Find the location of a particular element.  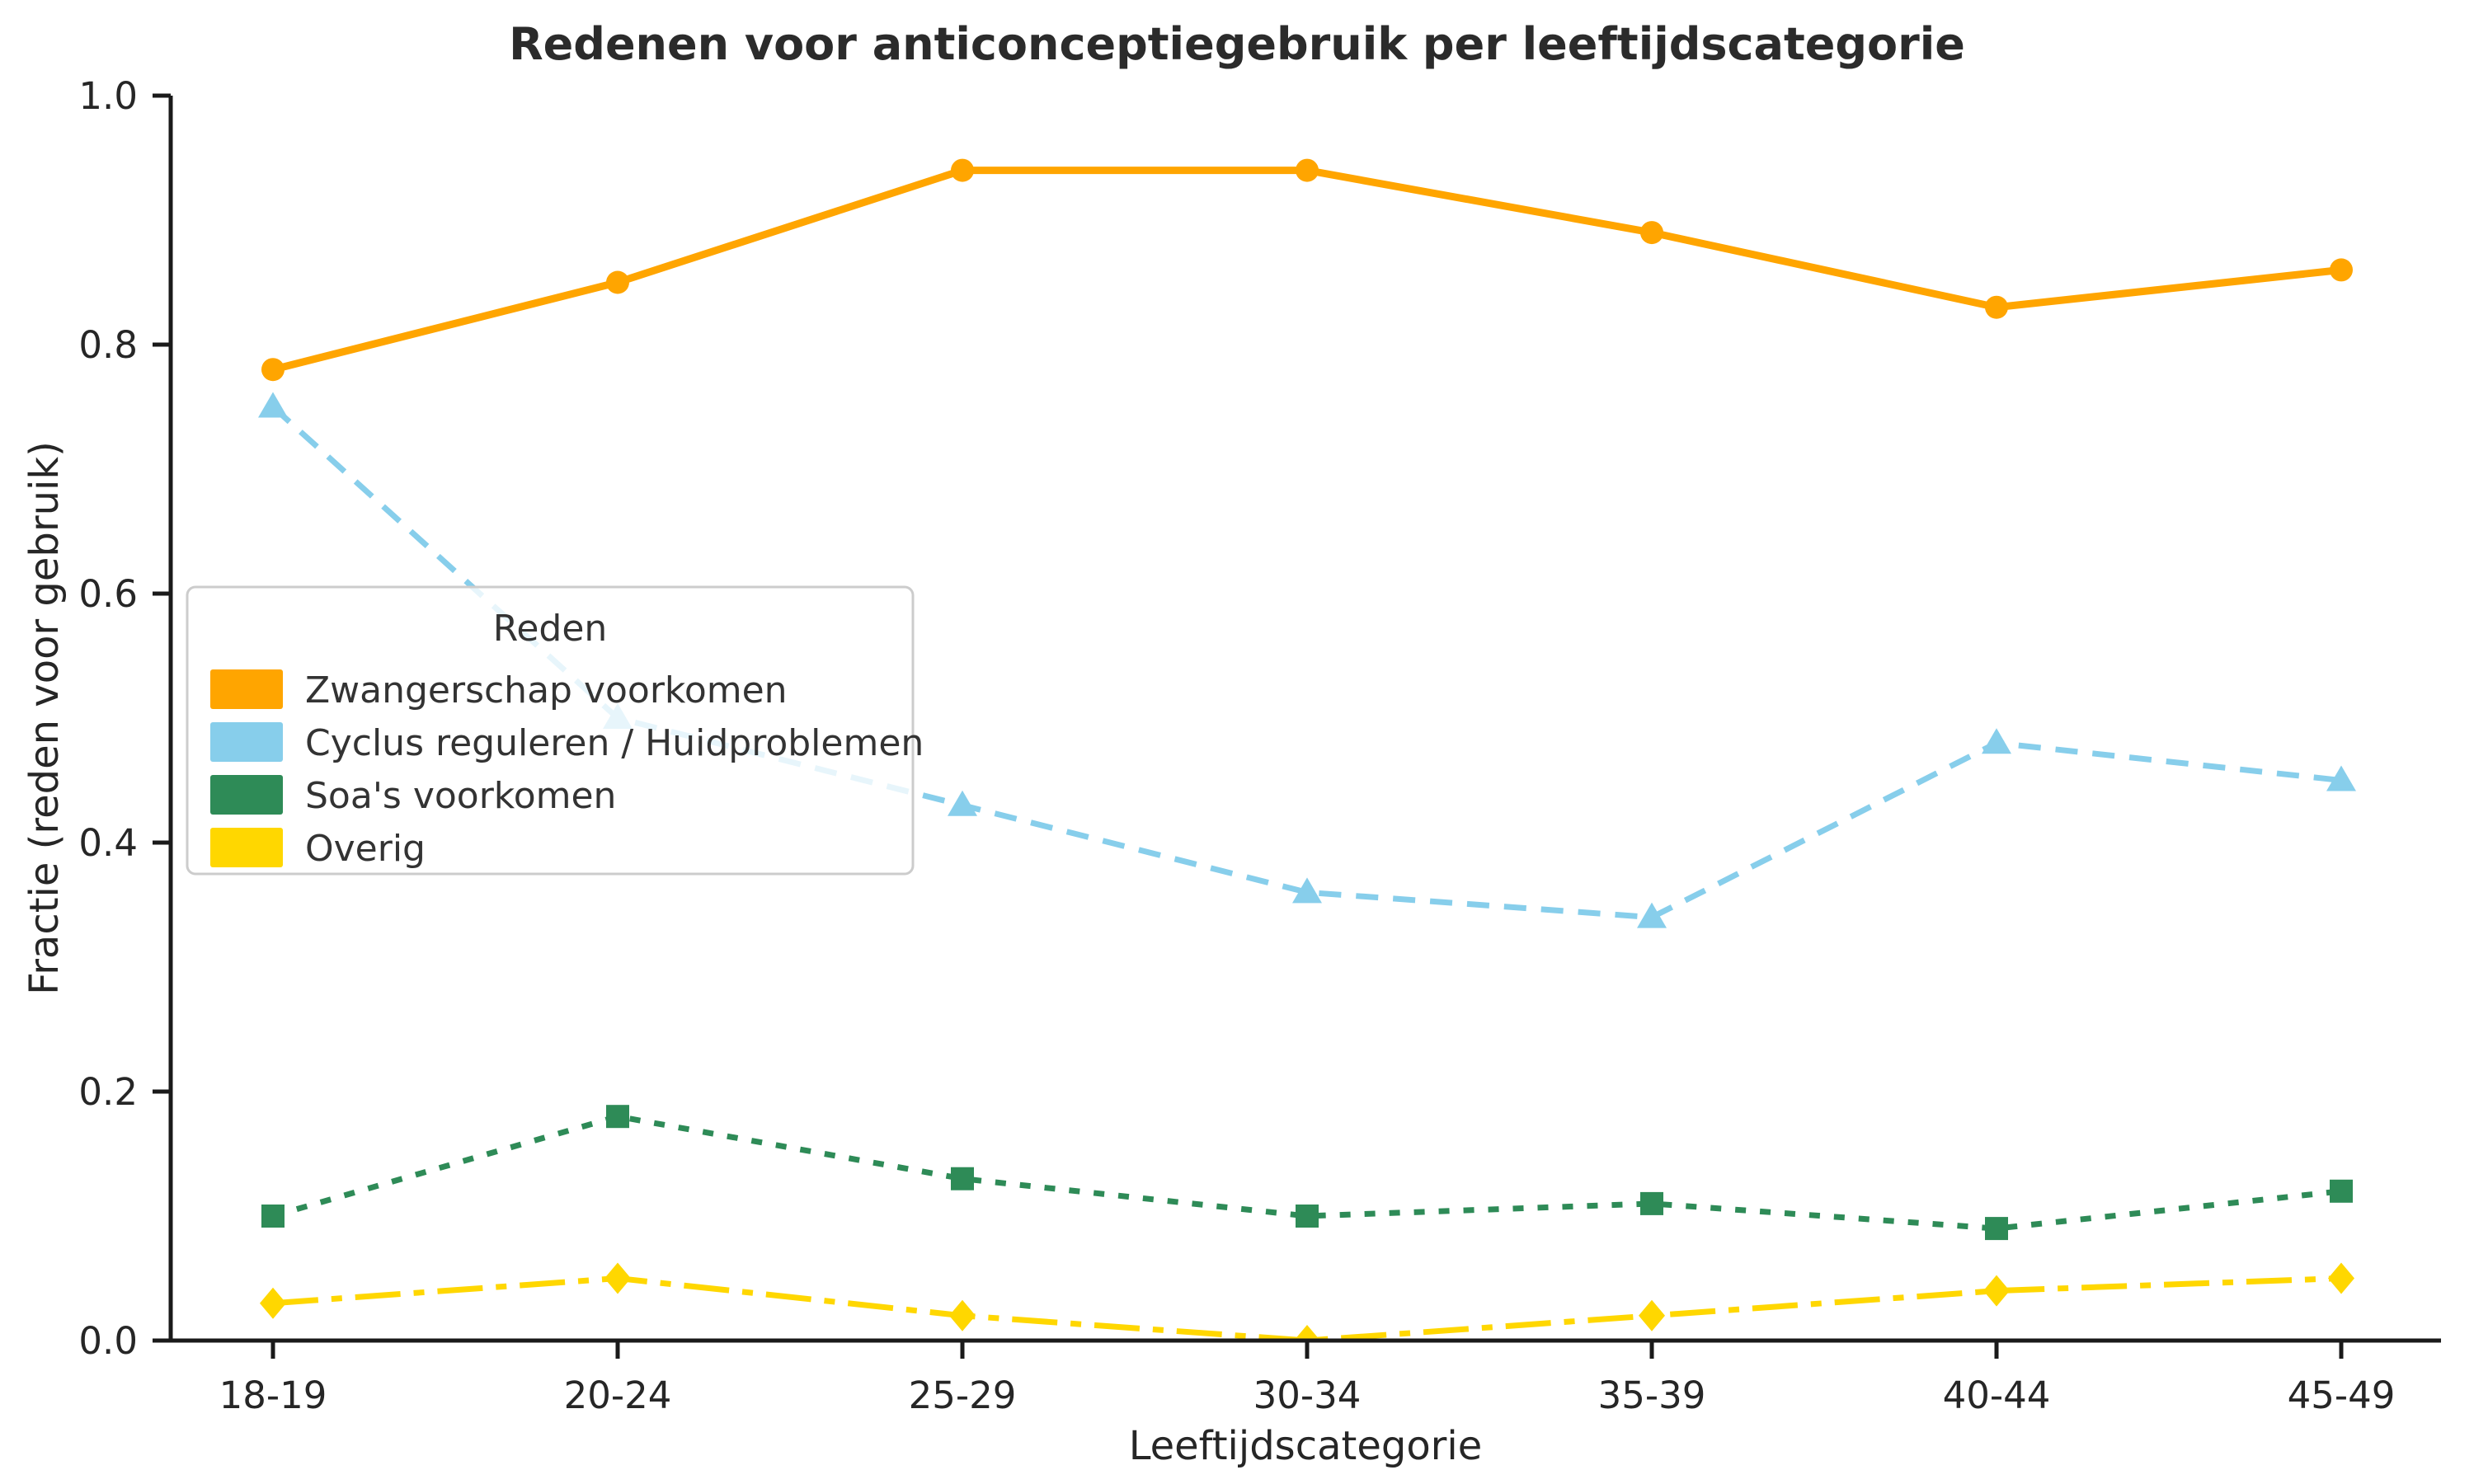

x-tick-label: 25-29 is located at coordinates (963, 1395).